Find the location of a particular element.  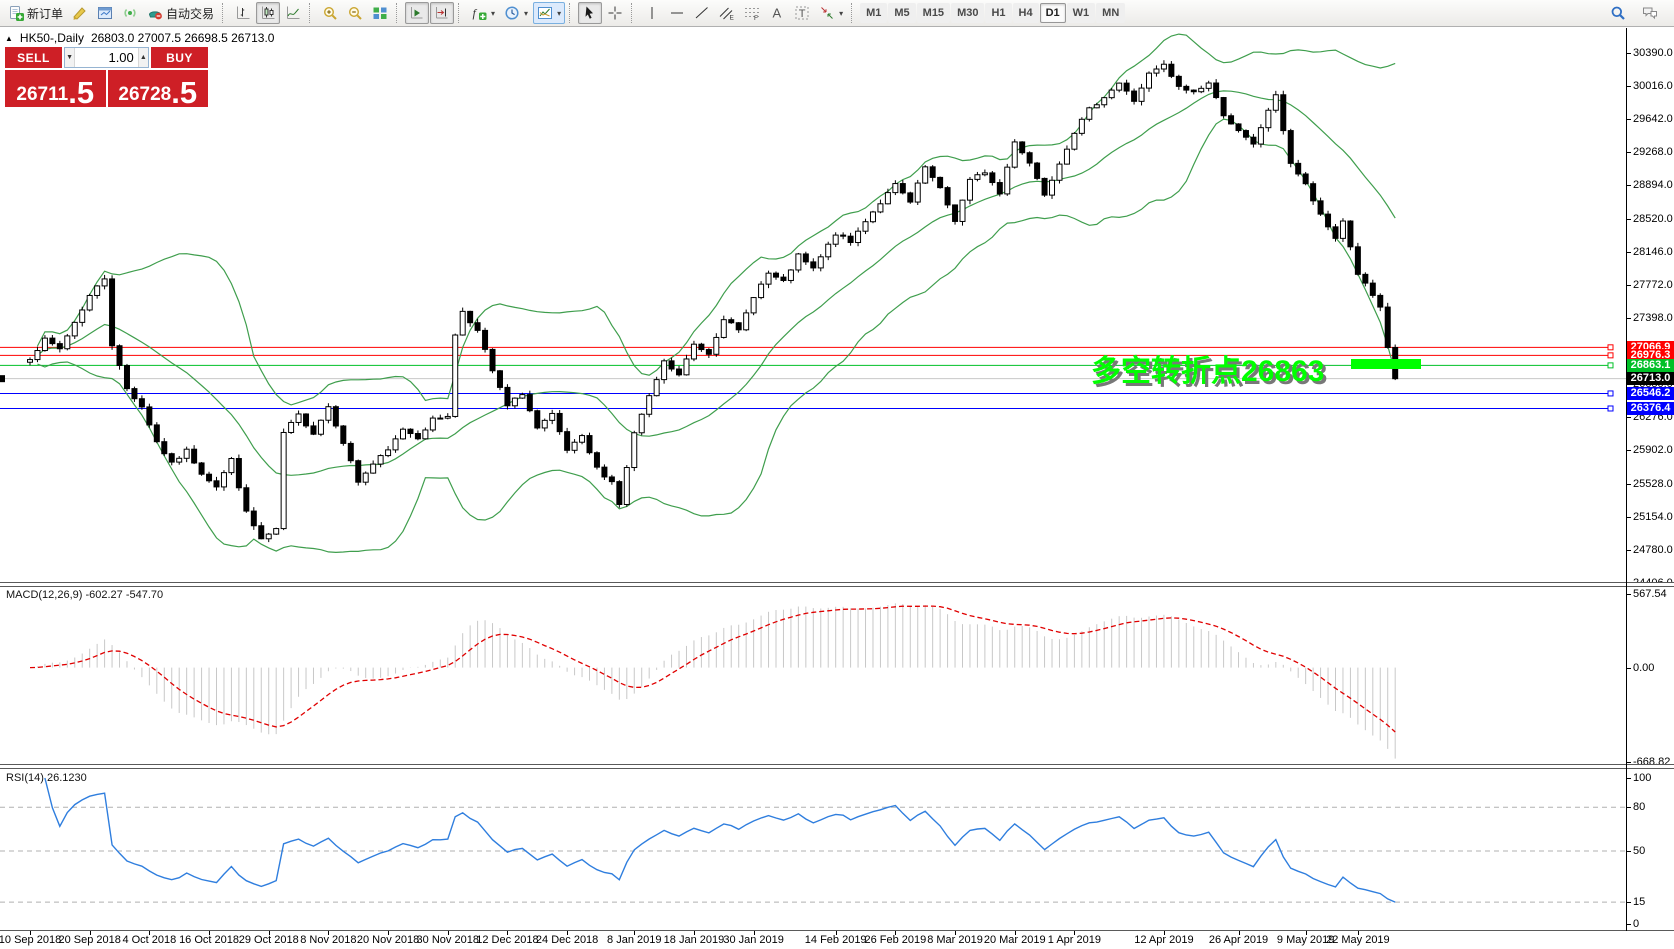

timeframe-m1-button: M1 is located at coordinates (874, 13).